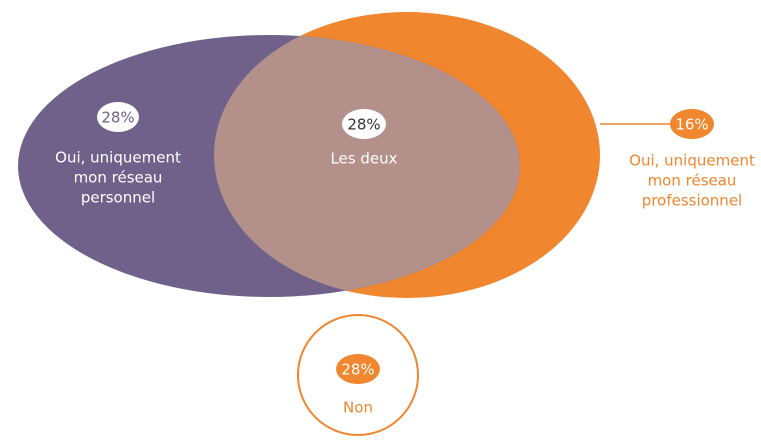 The image size is (761, 440). What do you see at coordinates (358, 408) in the screenshot?
I see `label: Non` at bounding box center [358, 408].